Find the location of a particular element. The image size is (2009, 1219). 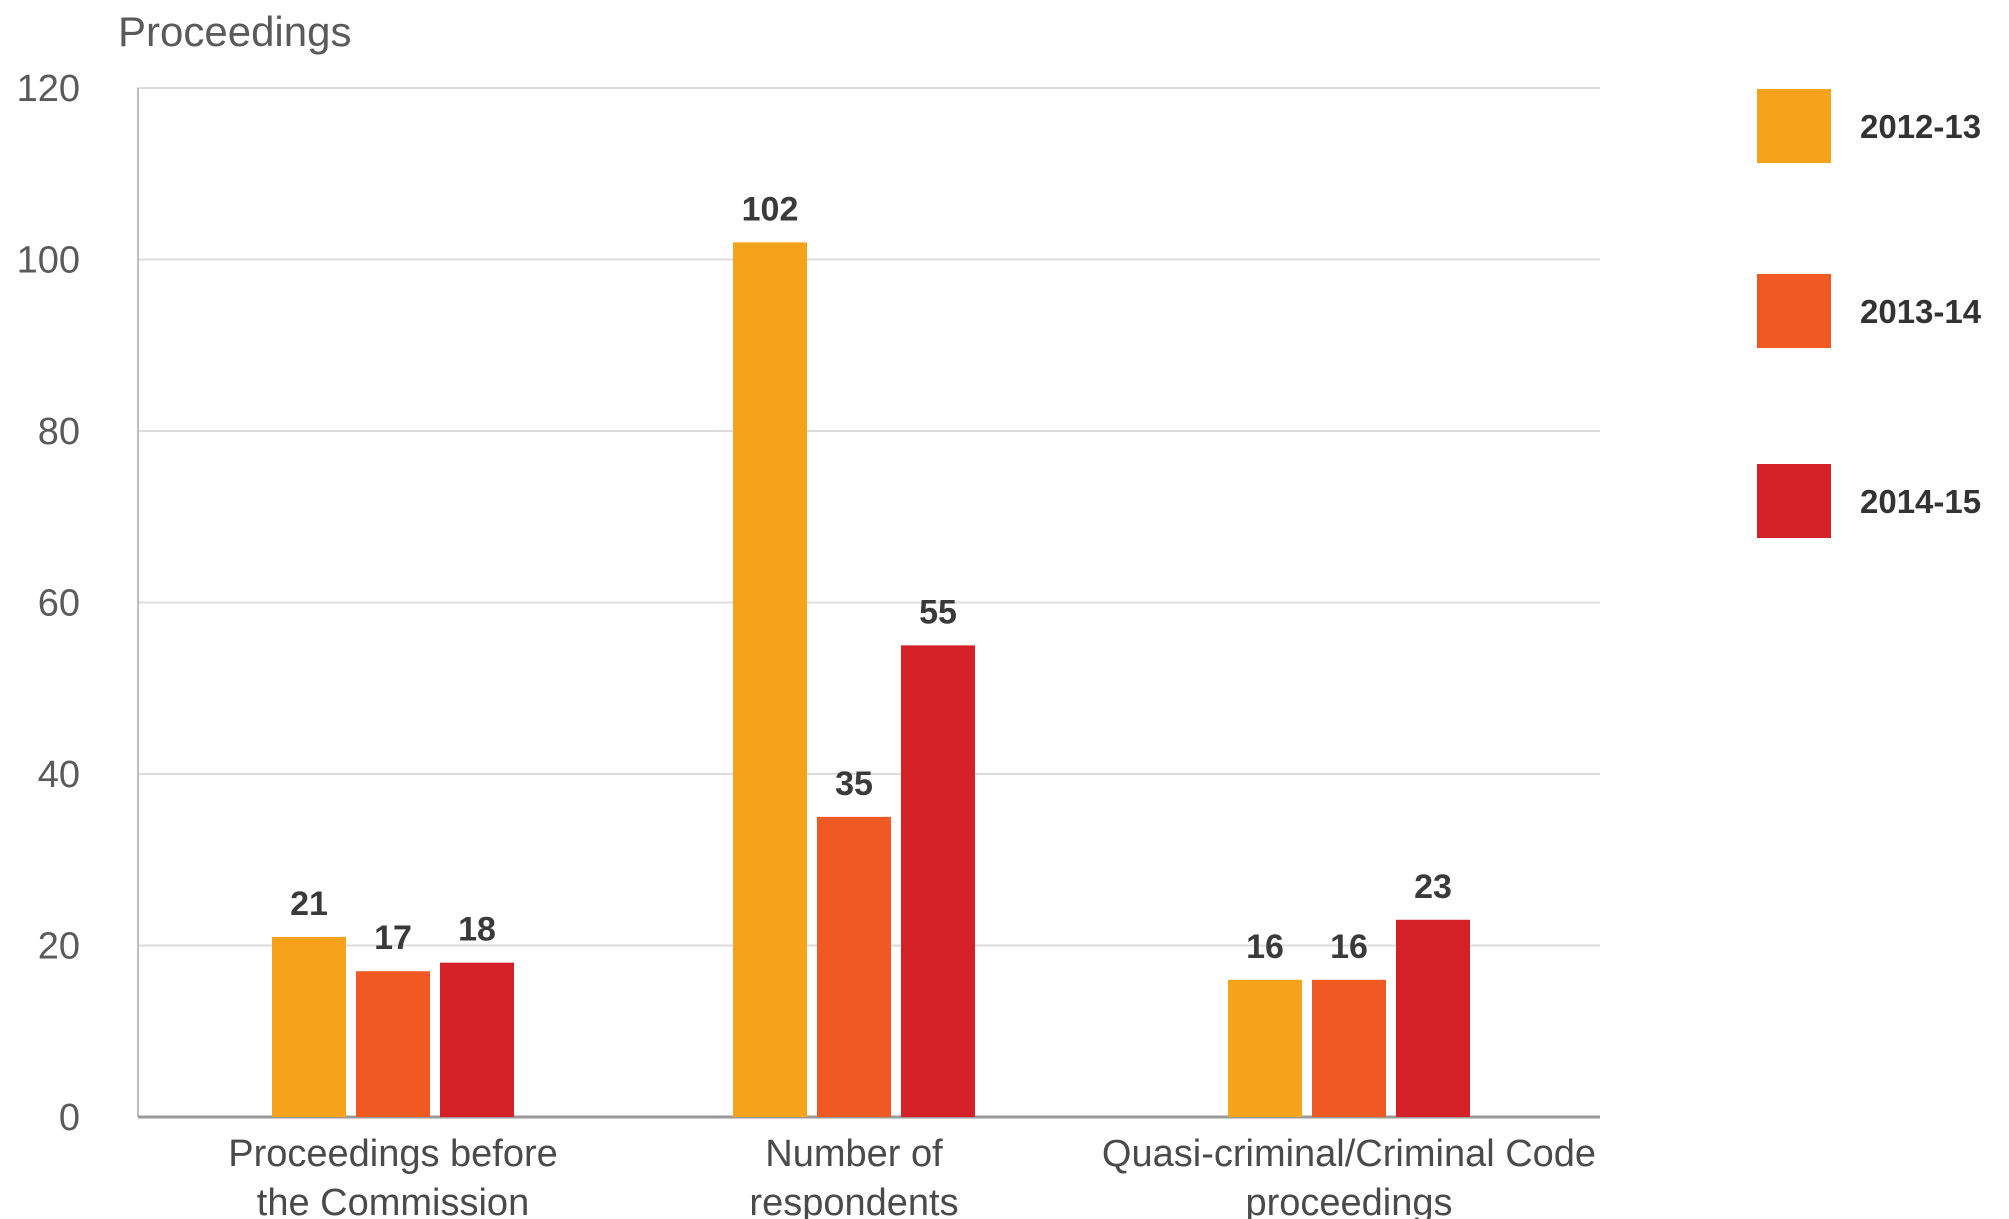

data-label: 21 is located at coordinates (309, 904).